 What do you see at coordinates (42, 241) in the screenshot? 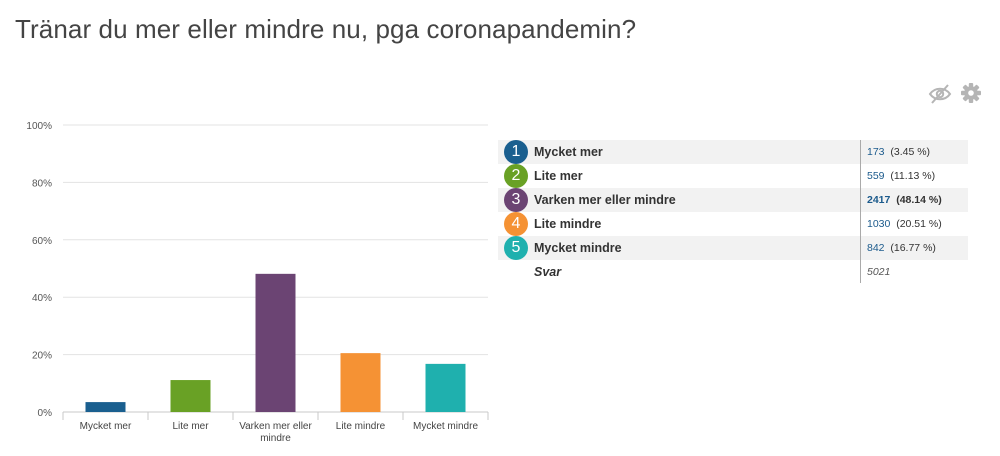
I see `y-tick-label: 60%` at bounding box center [42, 241].